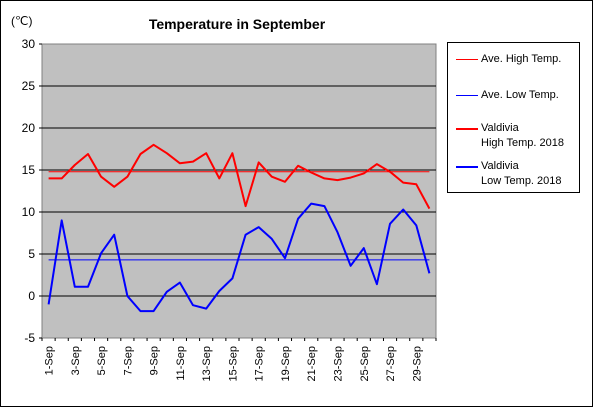  Describe the element at coordinates (29, 44) in the screenshot. I see `y-tick-label: 30` at that location.